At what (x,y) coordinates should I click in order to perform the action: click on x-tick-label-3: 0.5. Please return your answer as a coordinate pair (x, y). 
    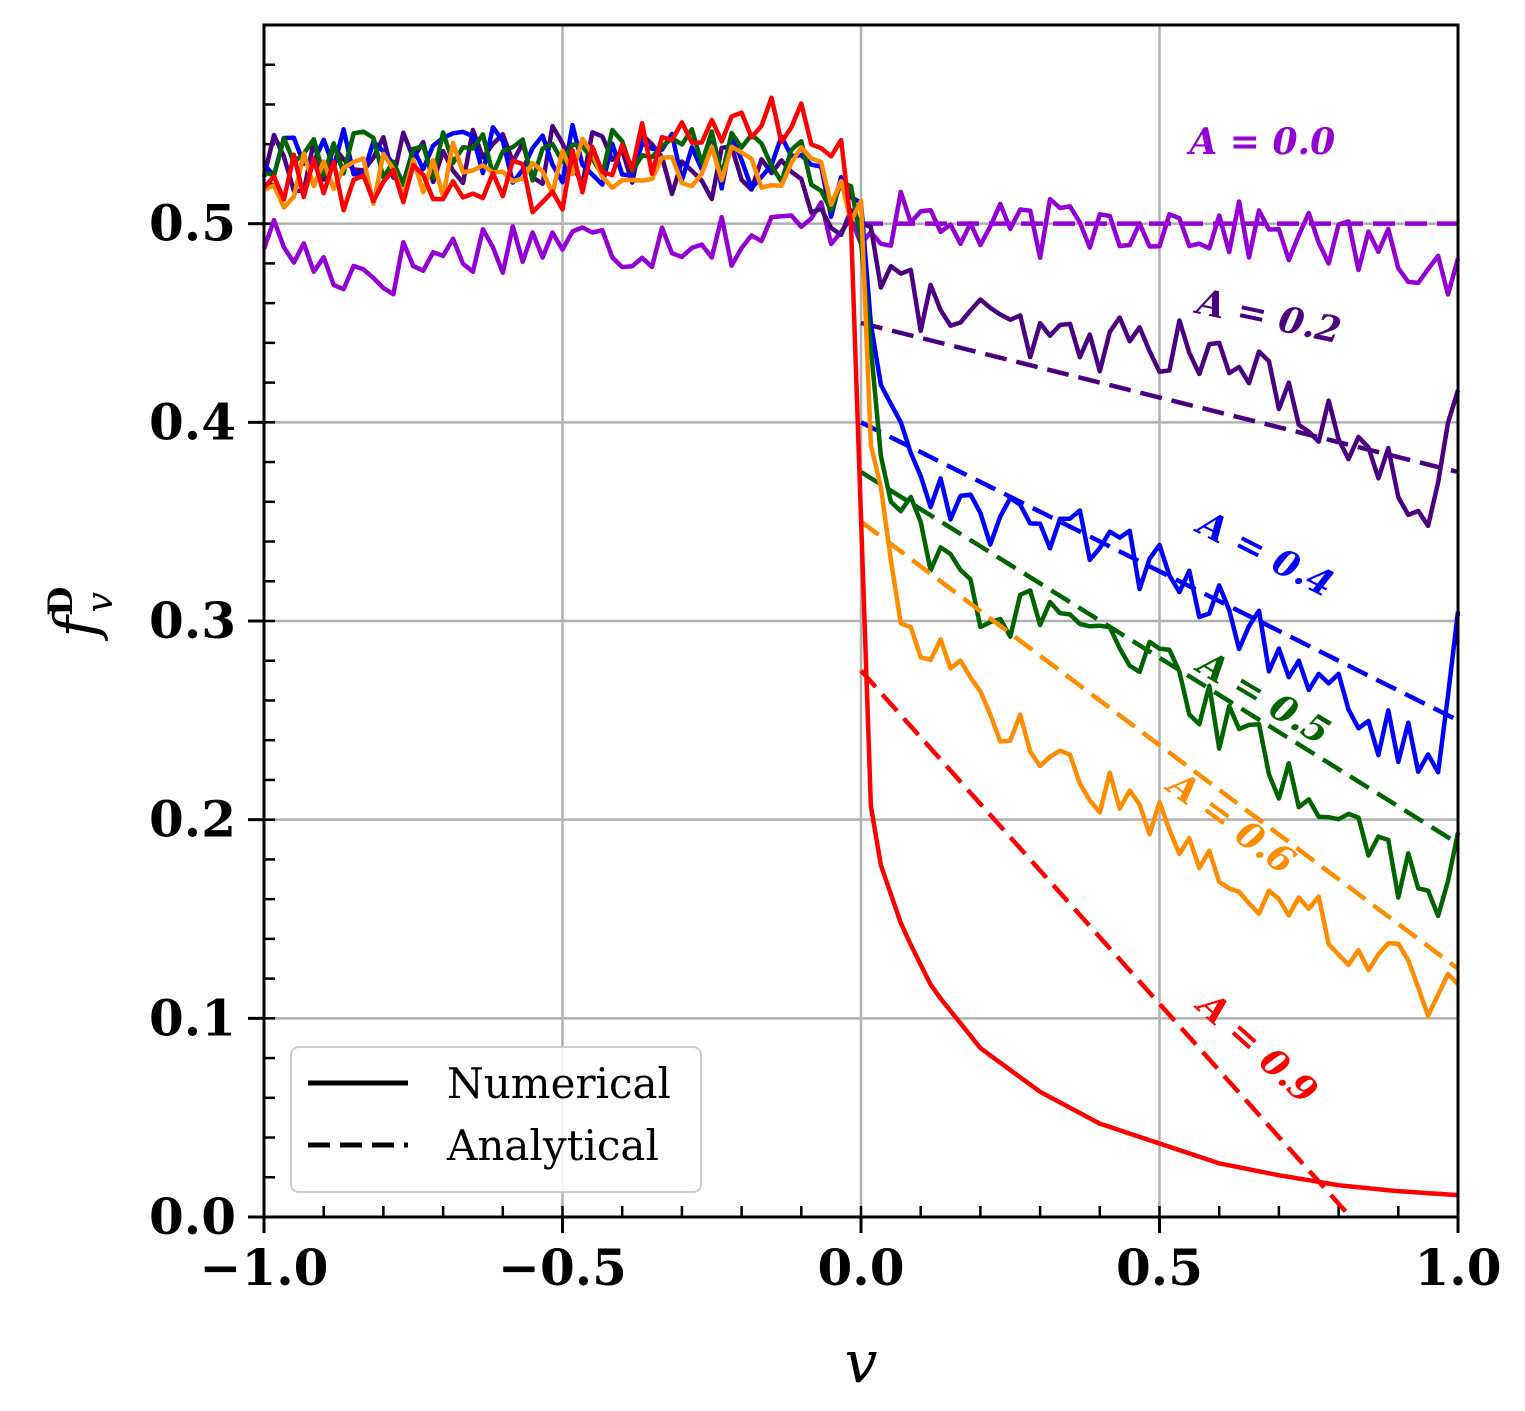
    Looking at the image, I should click on (1159, 1267).